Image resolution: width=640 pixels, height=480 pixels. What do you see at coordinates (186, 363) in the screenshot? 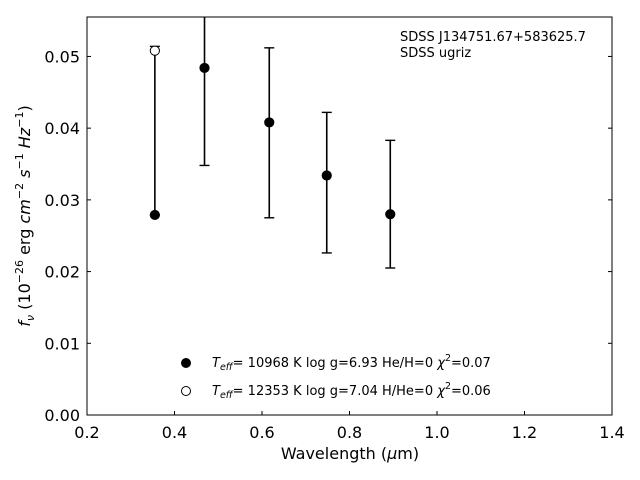
I see `legend-marker-filled` at bounding box center [186, 363].